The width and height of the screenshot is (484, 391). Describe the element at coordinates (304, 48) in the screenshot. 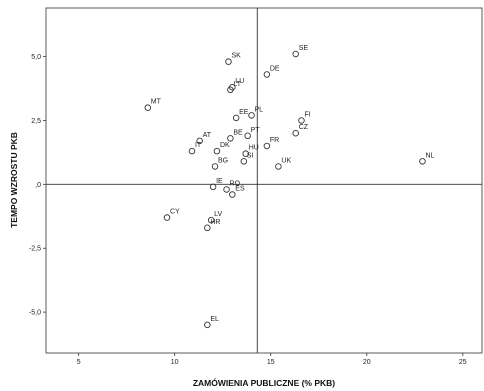

I see `point-label-se: SE` at that location.